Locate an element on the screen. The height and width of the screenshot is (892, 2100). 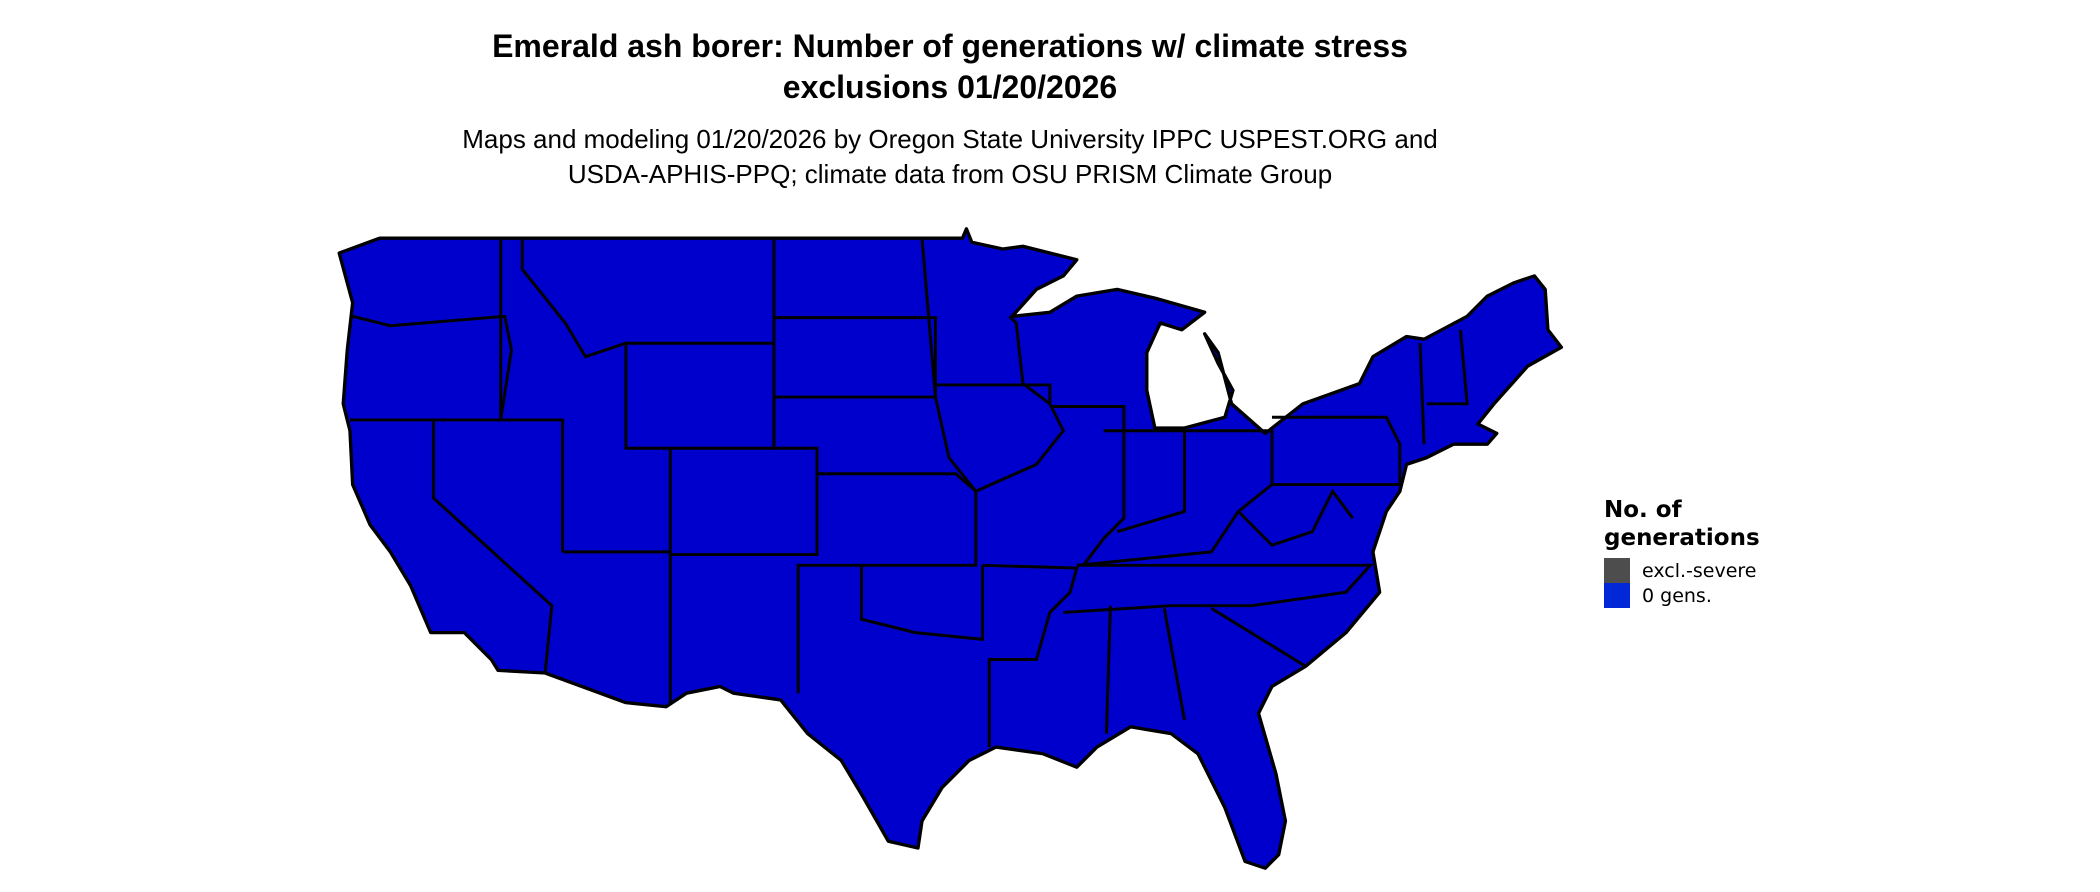
legend-label: excl.-severe is located at coordinates (1699, 570).